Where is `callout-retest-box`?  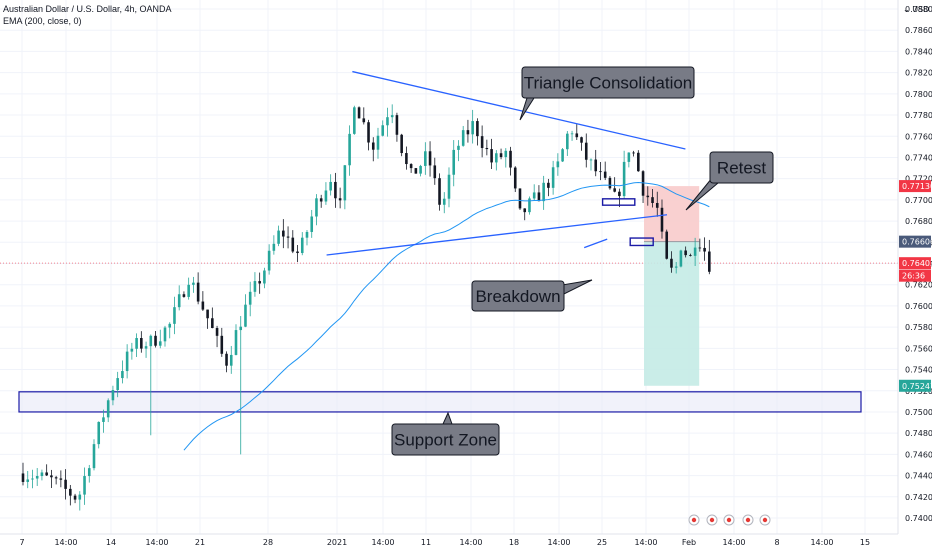 callout-retest-box is located at coordinates (741, 167).